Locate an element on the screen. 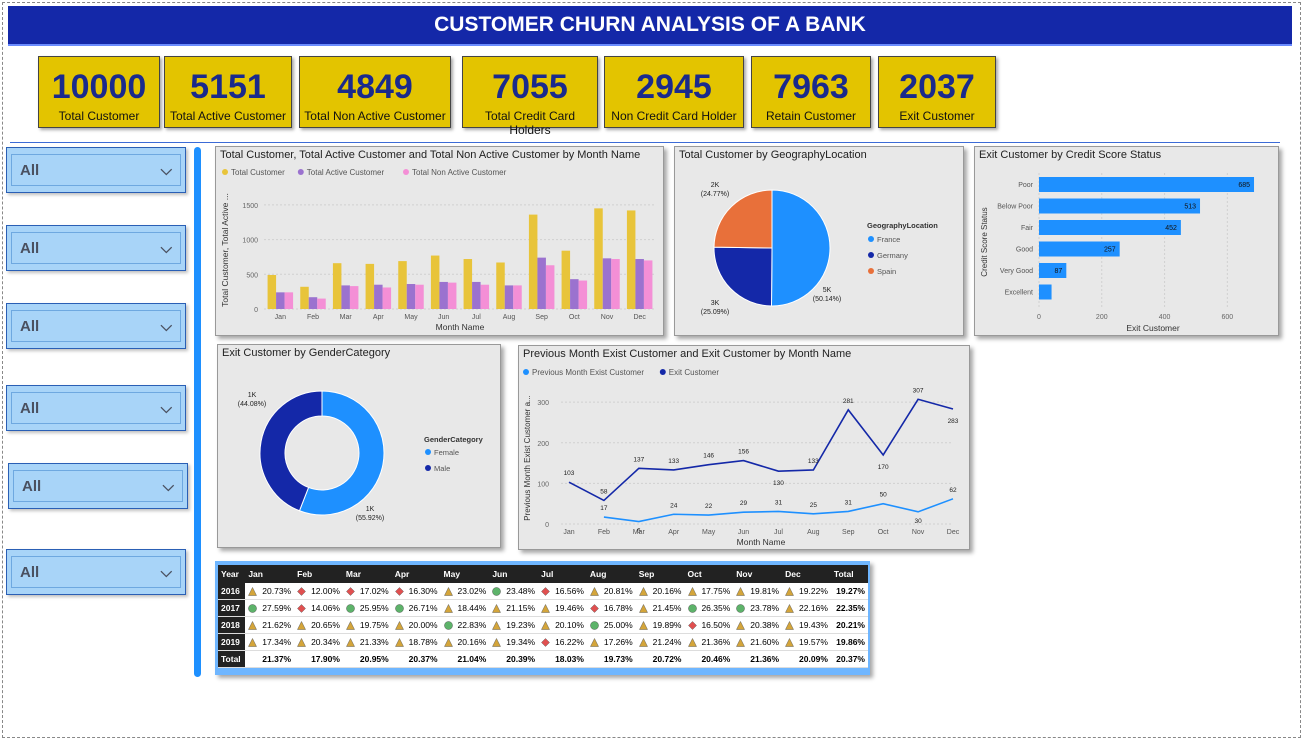 The height and width of the screenshot is (742, 1305). legend-title: GenderCategory is located at coordinates (454, 439).